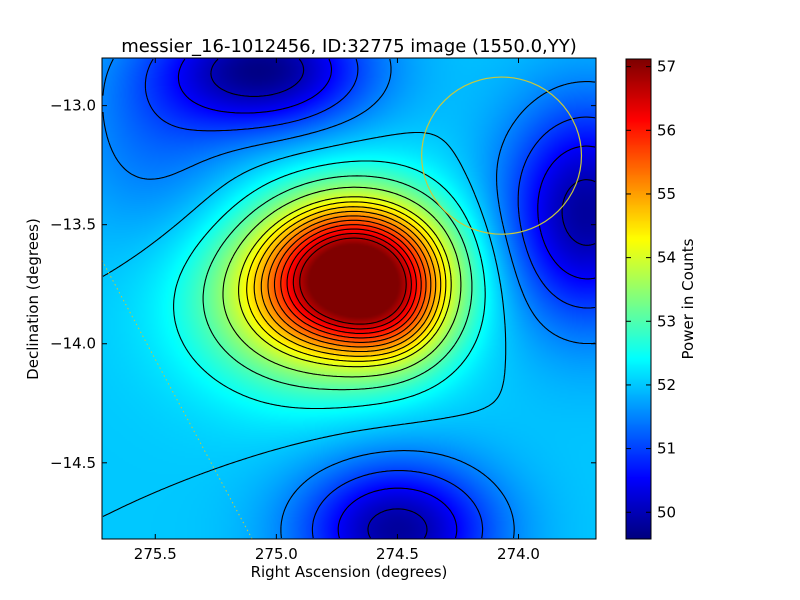 This screenshot has height=600, width=800. I want to click on colorbar-tick-label: 57, so click(666, 67).